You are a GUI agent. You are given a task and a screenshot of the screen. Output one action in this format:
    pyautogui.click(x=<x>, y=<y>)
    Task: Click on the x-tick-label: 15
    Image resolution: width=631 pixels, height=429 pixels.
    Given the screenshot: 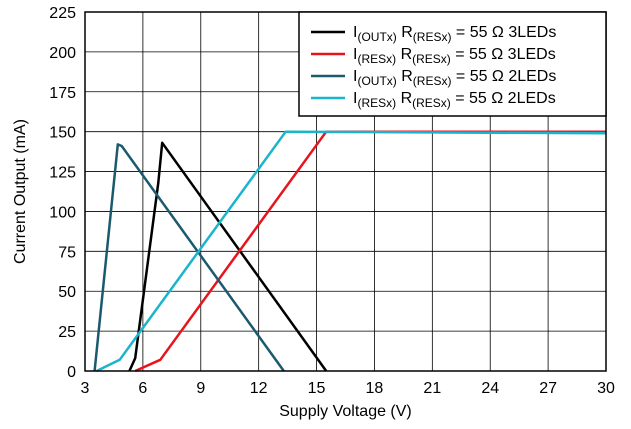 What is the action you would take?
    pyautogui.click(x=317, y=388)
    